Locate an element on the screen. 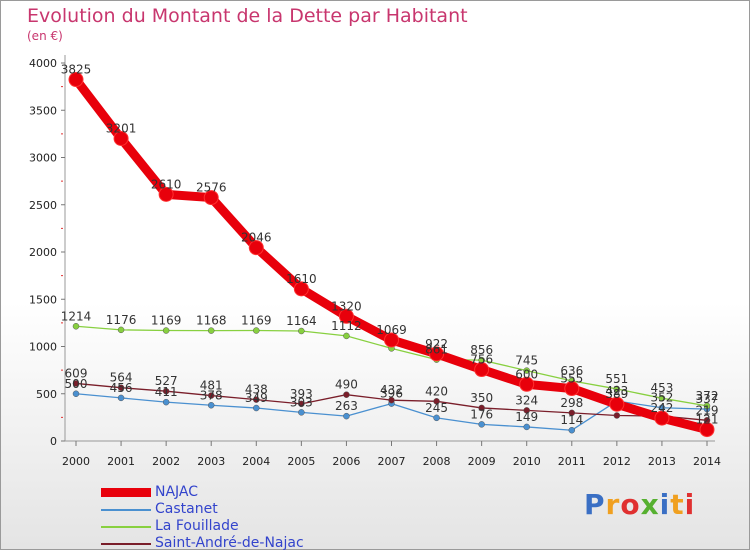 This screenshot has height=552, width=750. data-label: 303 is located at coordinates (301, 402).